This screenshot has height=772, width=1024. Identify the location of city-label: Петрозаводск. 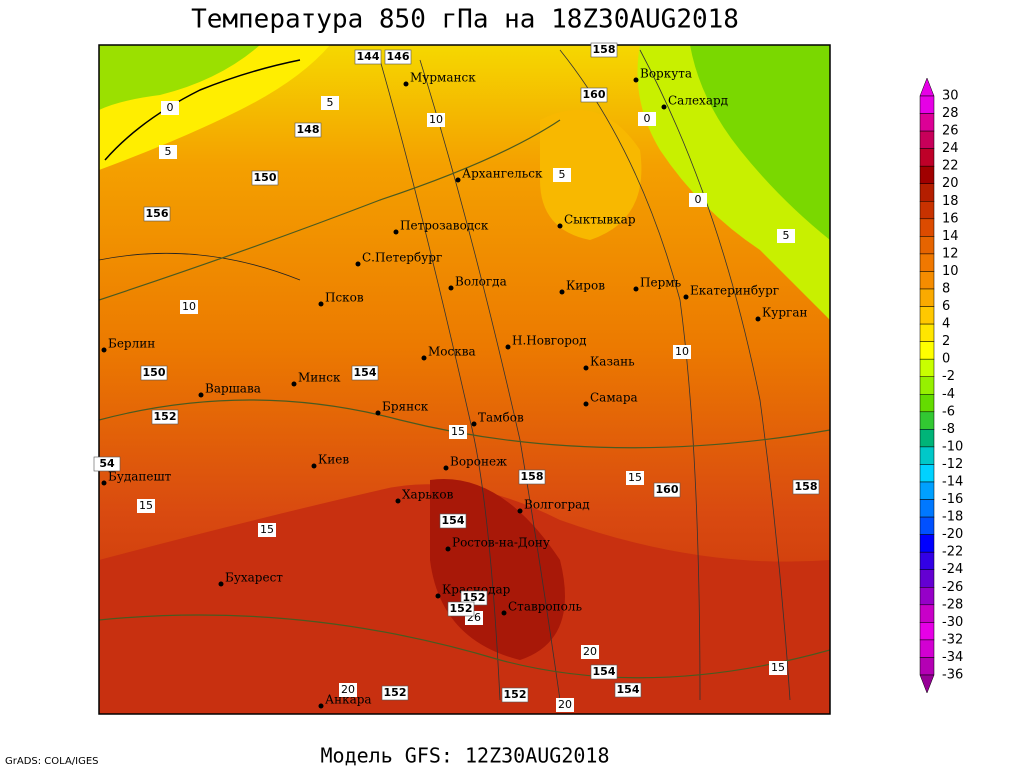
(444, 226).